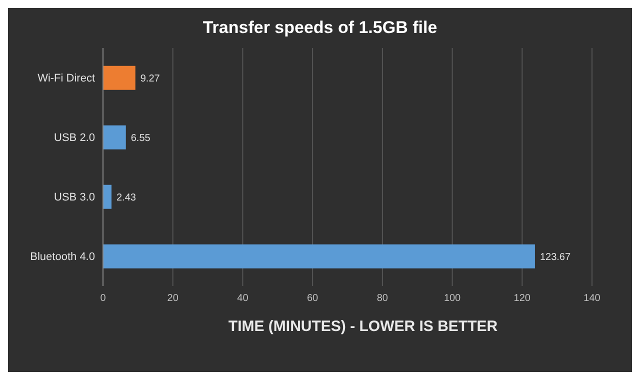 The width and height of the screenshot is (640, 380). Describe the element at coordinates (243, 298) in the screenshot. I see `x-tick-label: 40` at that location.